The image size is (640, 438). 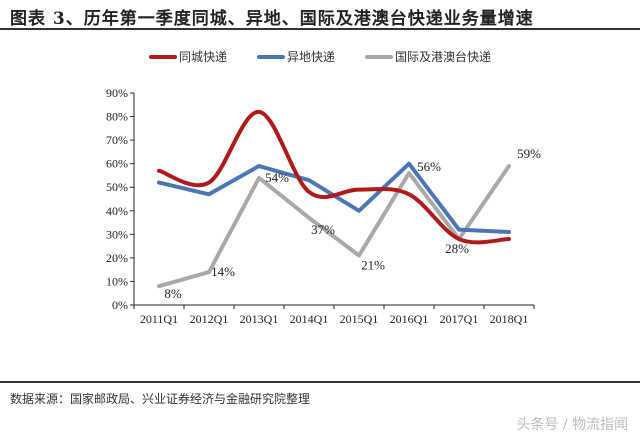 I want to click on legend-label: 国际及港澳台快递, so click(x=443, y=57).